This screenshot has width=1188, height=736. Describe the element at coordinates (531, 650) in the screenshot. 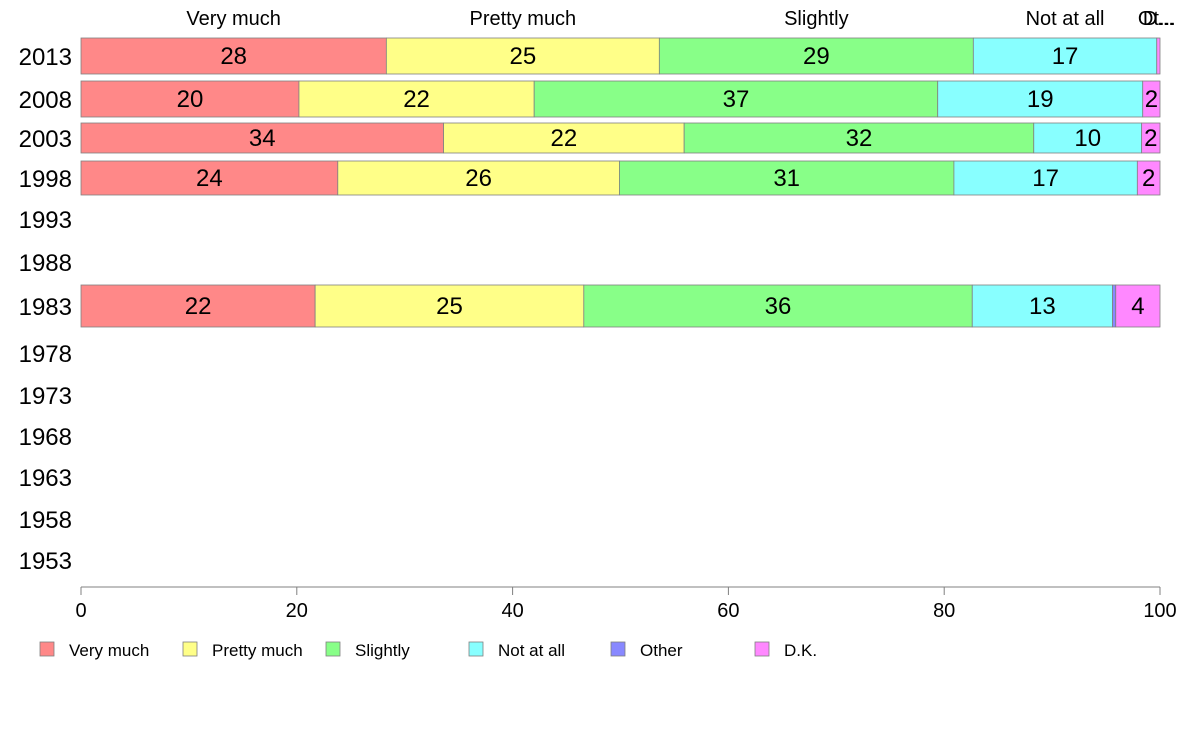

I see `legend-label: Not at all` at that location.